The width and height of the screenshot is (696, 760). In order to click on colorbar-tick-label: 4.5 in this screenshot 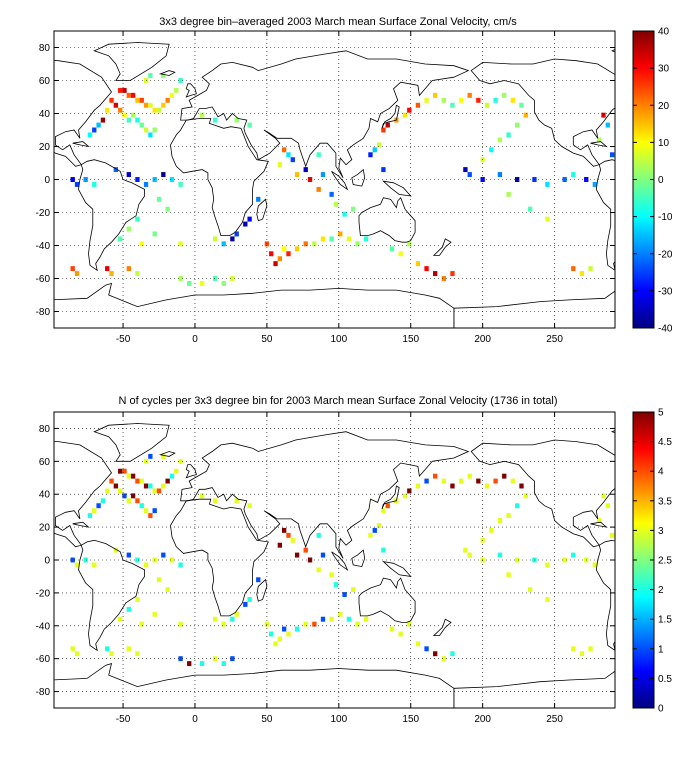, I will do `click(665, 442)`.